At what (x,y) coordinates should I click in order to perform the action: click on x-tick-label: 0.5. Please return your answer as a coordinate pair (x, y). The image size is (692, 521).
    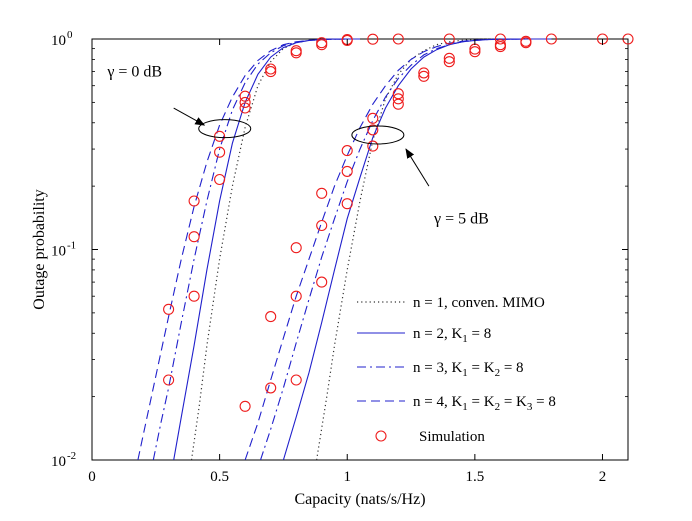
    Looking at the image, I should click on (219, 477).